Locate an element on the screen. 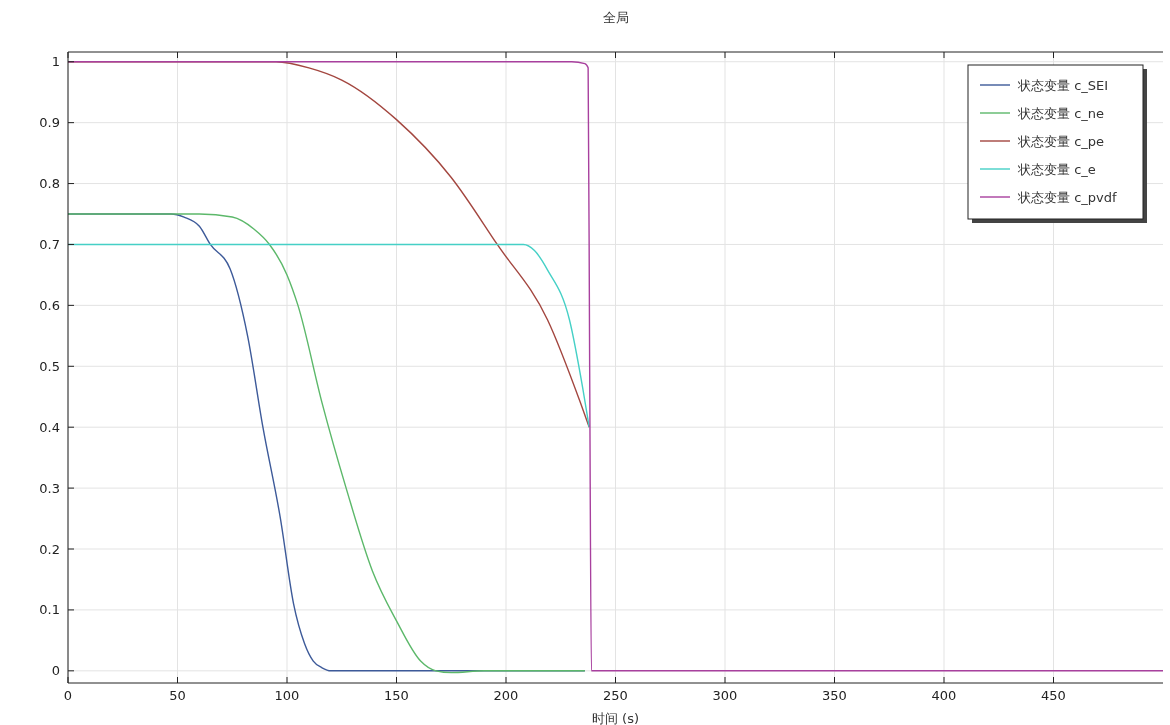 The width and height of the screenshot is (1170, 725). legend-label: 状态变量 c_ne is located at coordinates (1061, 113).